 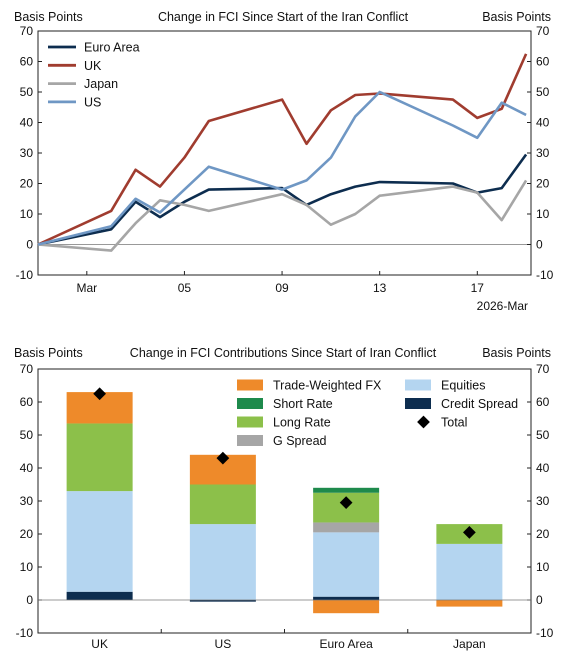 I want to click on series-line-euro-area, so click(x=282, y=199).